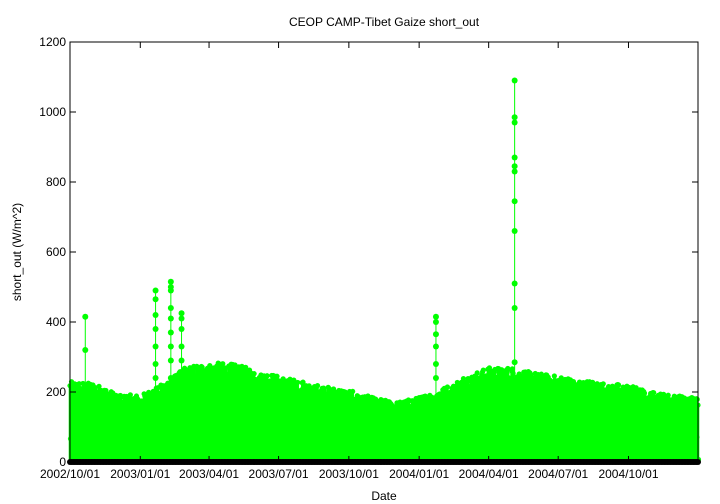 The height and width of the screenshot is (504, 720). What do you see at coordinates (56, 392) in the screenshot?
I see `y-tick-label: 200` at bounding box center [56, 392].